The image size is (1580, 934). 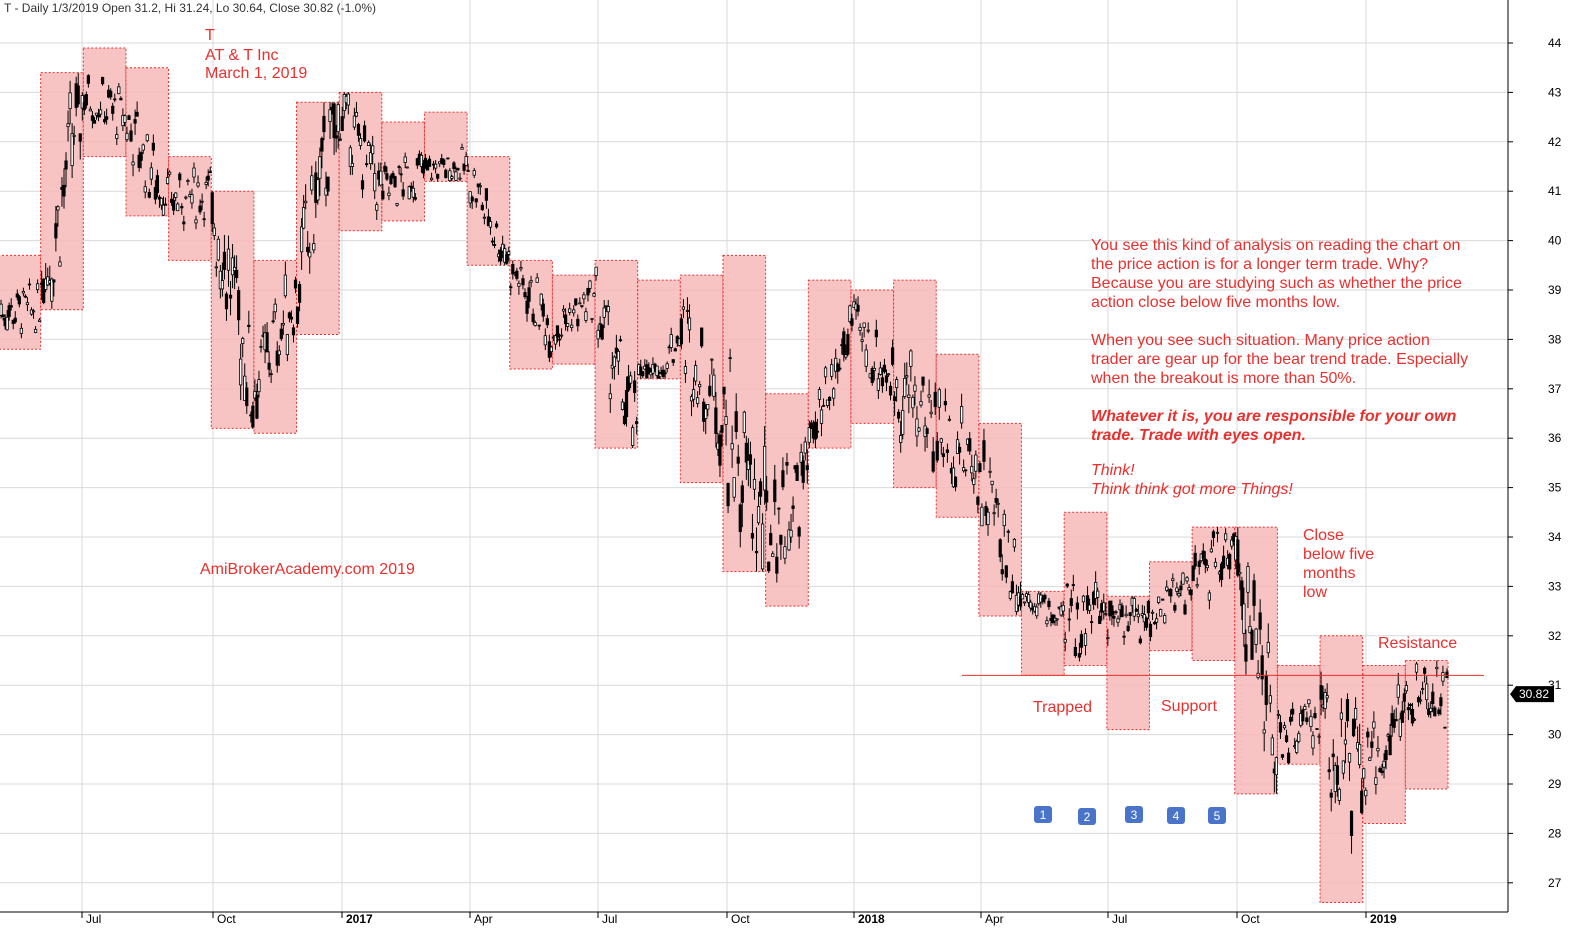 What do you see at coordinates (1189, 706) in the screenshot?
I see `support-label: Support` at bounding box center [1189, 706].